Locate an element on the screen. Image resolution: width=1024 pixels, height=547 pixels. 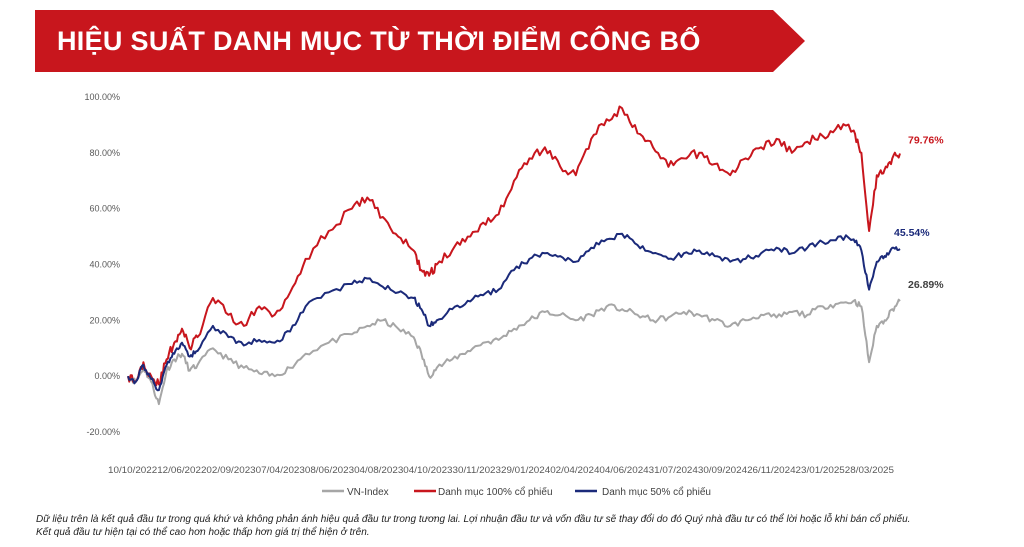
title-banner-shape is located at coordinates (420, 41).